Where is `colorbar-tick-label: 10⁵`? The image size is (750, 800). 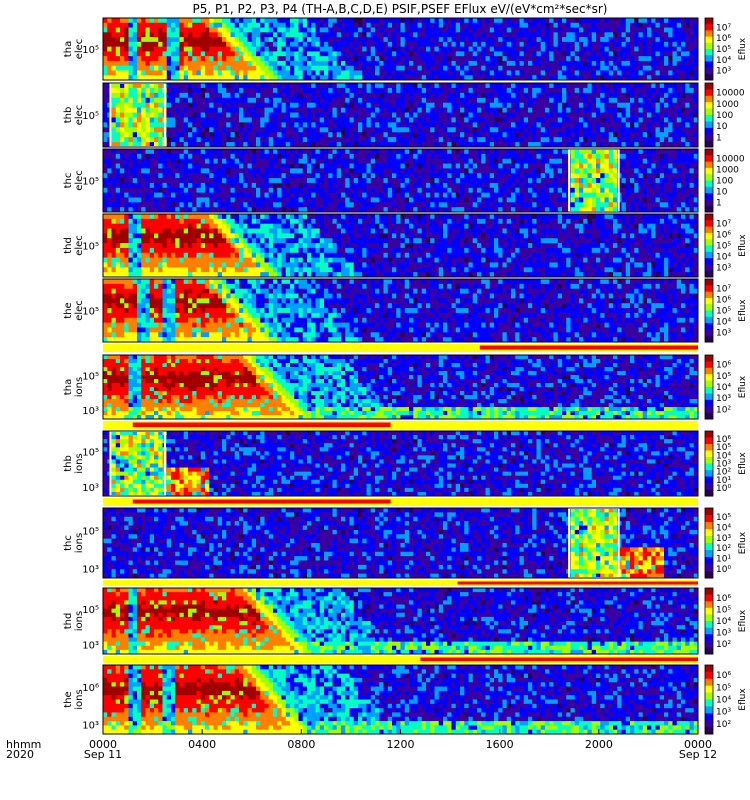 colorbar-tick-label: 10⁵ is located at coordinates (723, 50).